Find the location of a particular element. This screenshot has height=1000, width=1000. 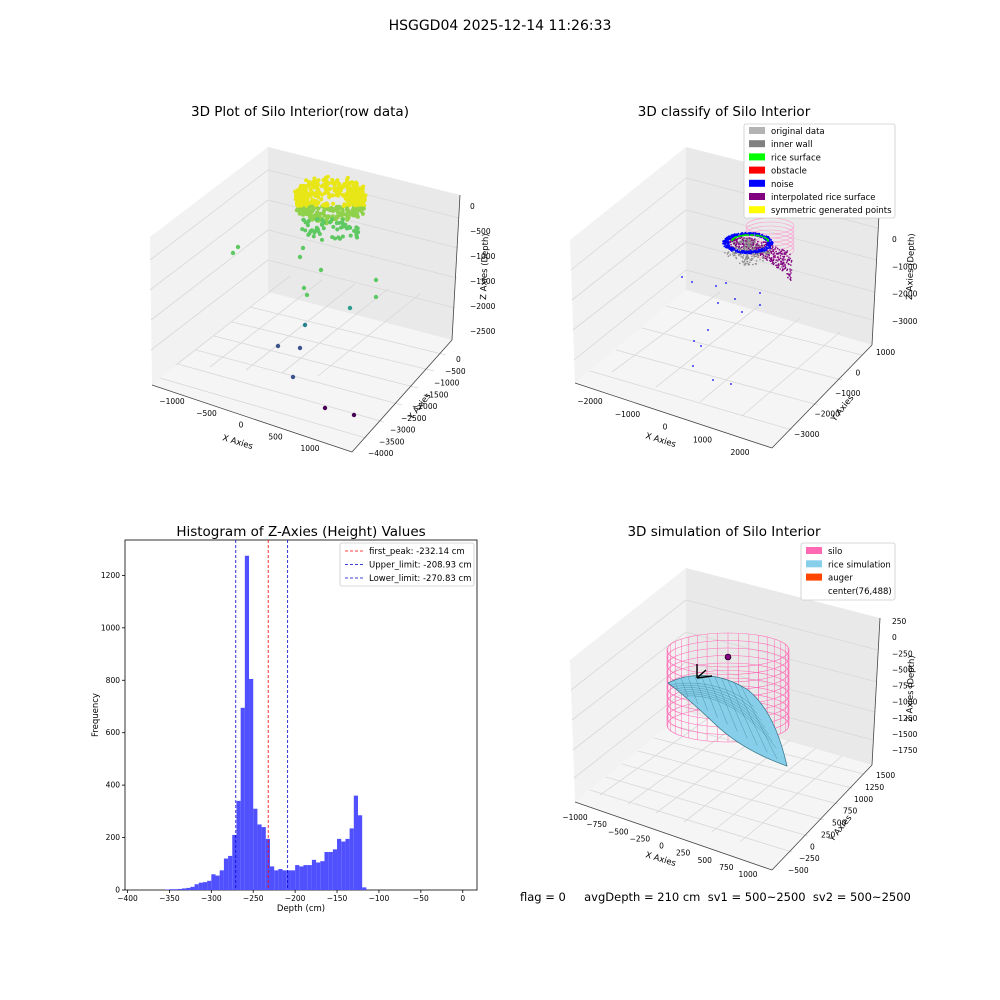

raw-3d-title: 3D Plot of Silo Interior(row data) is located at coordinates (300, 112).